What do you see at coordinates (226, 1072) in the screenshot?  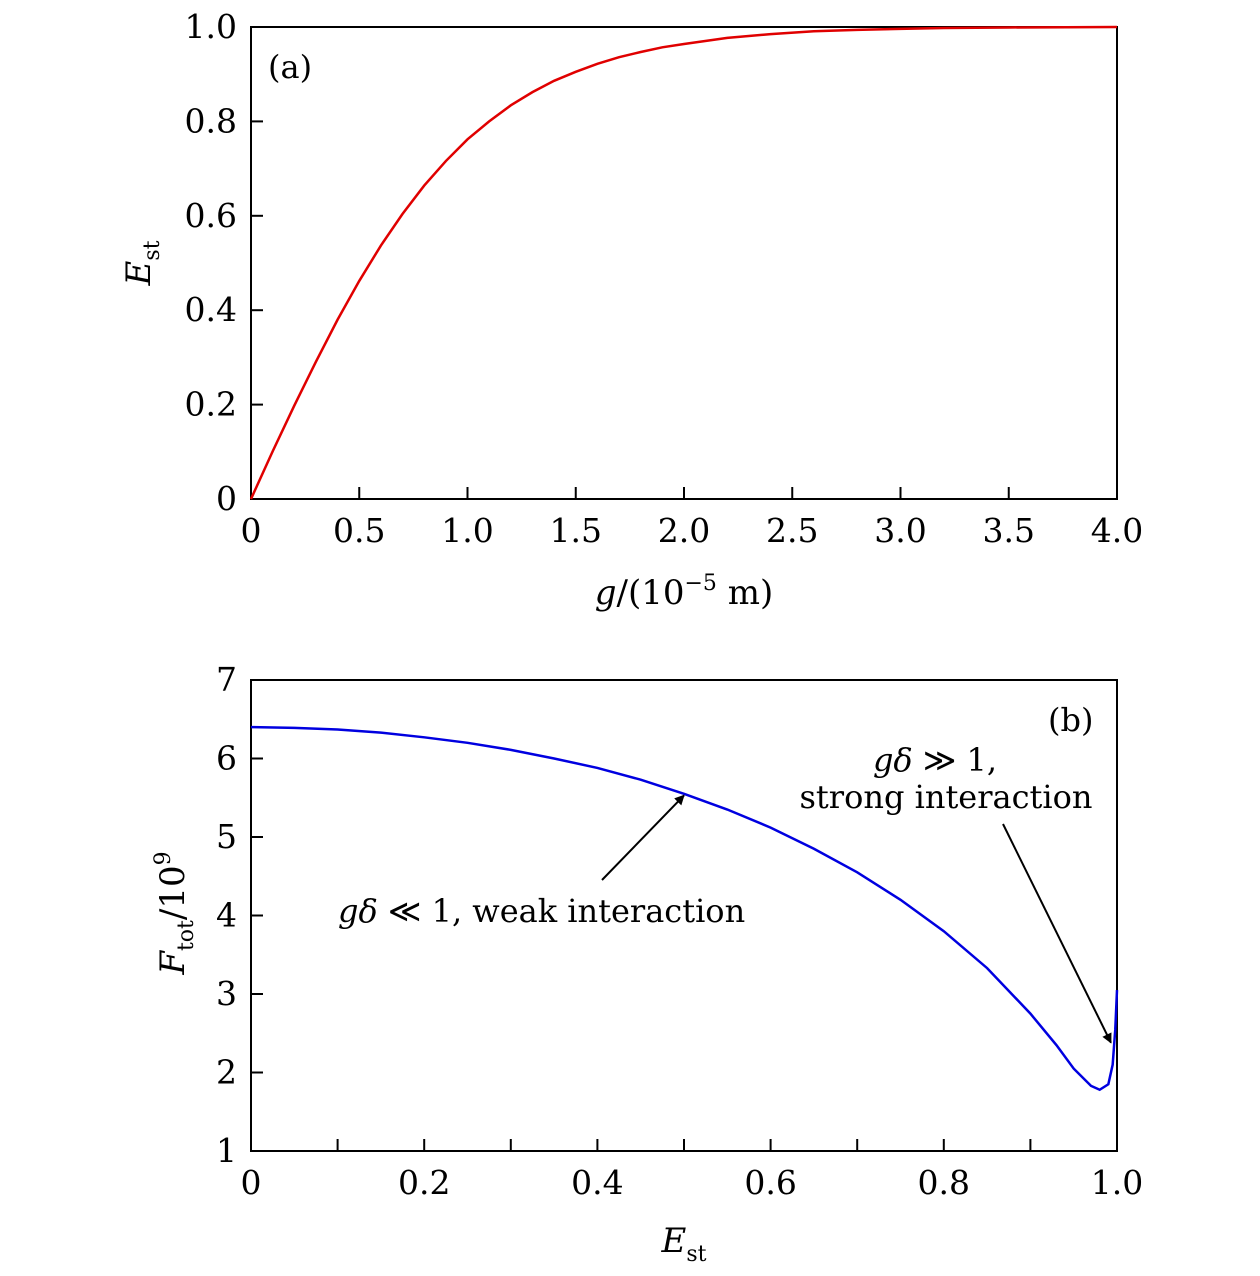 I see `y-tick-label-1-1: 2` at bounding box center [226, 1072].